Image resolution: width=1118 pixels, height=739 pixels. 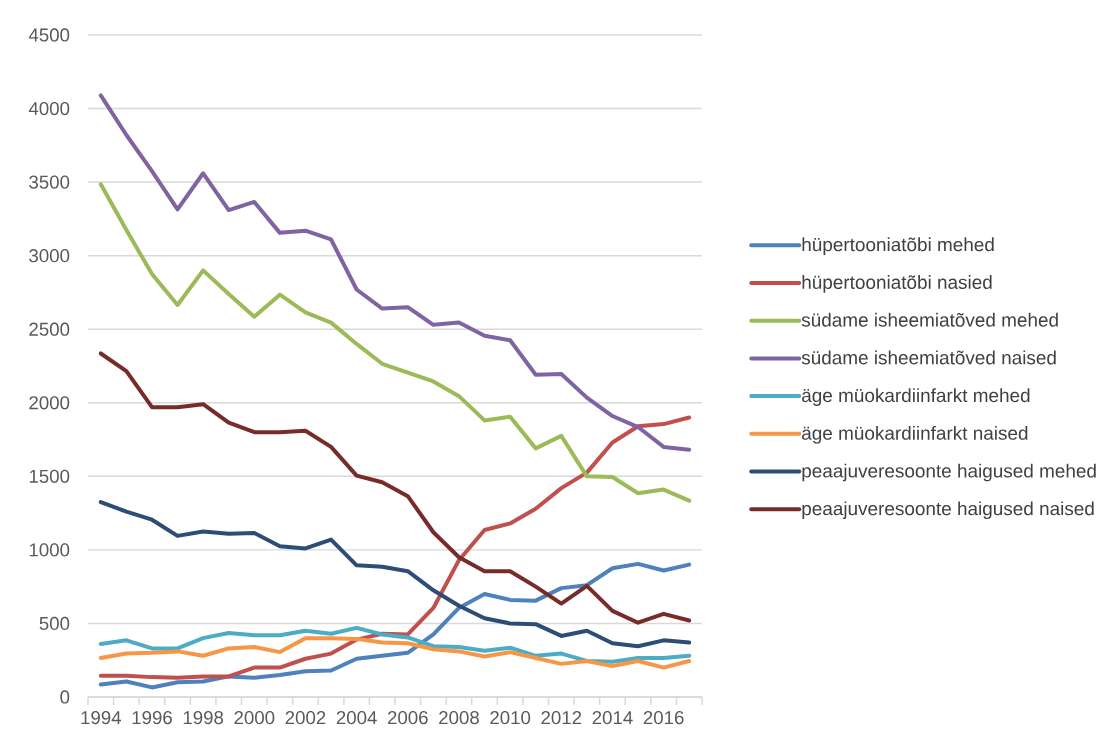 What do you see at coordinates (54, 623) in the screenshot?
I see `y-tick-label: 500` at bounding box center [54, 623].